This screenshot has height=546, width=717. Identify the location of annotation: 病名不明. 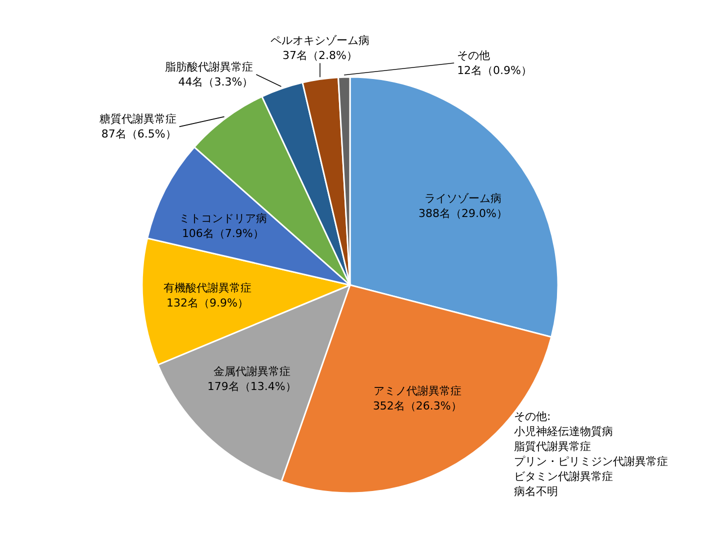
(536, 491).